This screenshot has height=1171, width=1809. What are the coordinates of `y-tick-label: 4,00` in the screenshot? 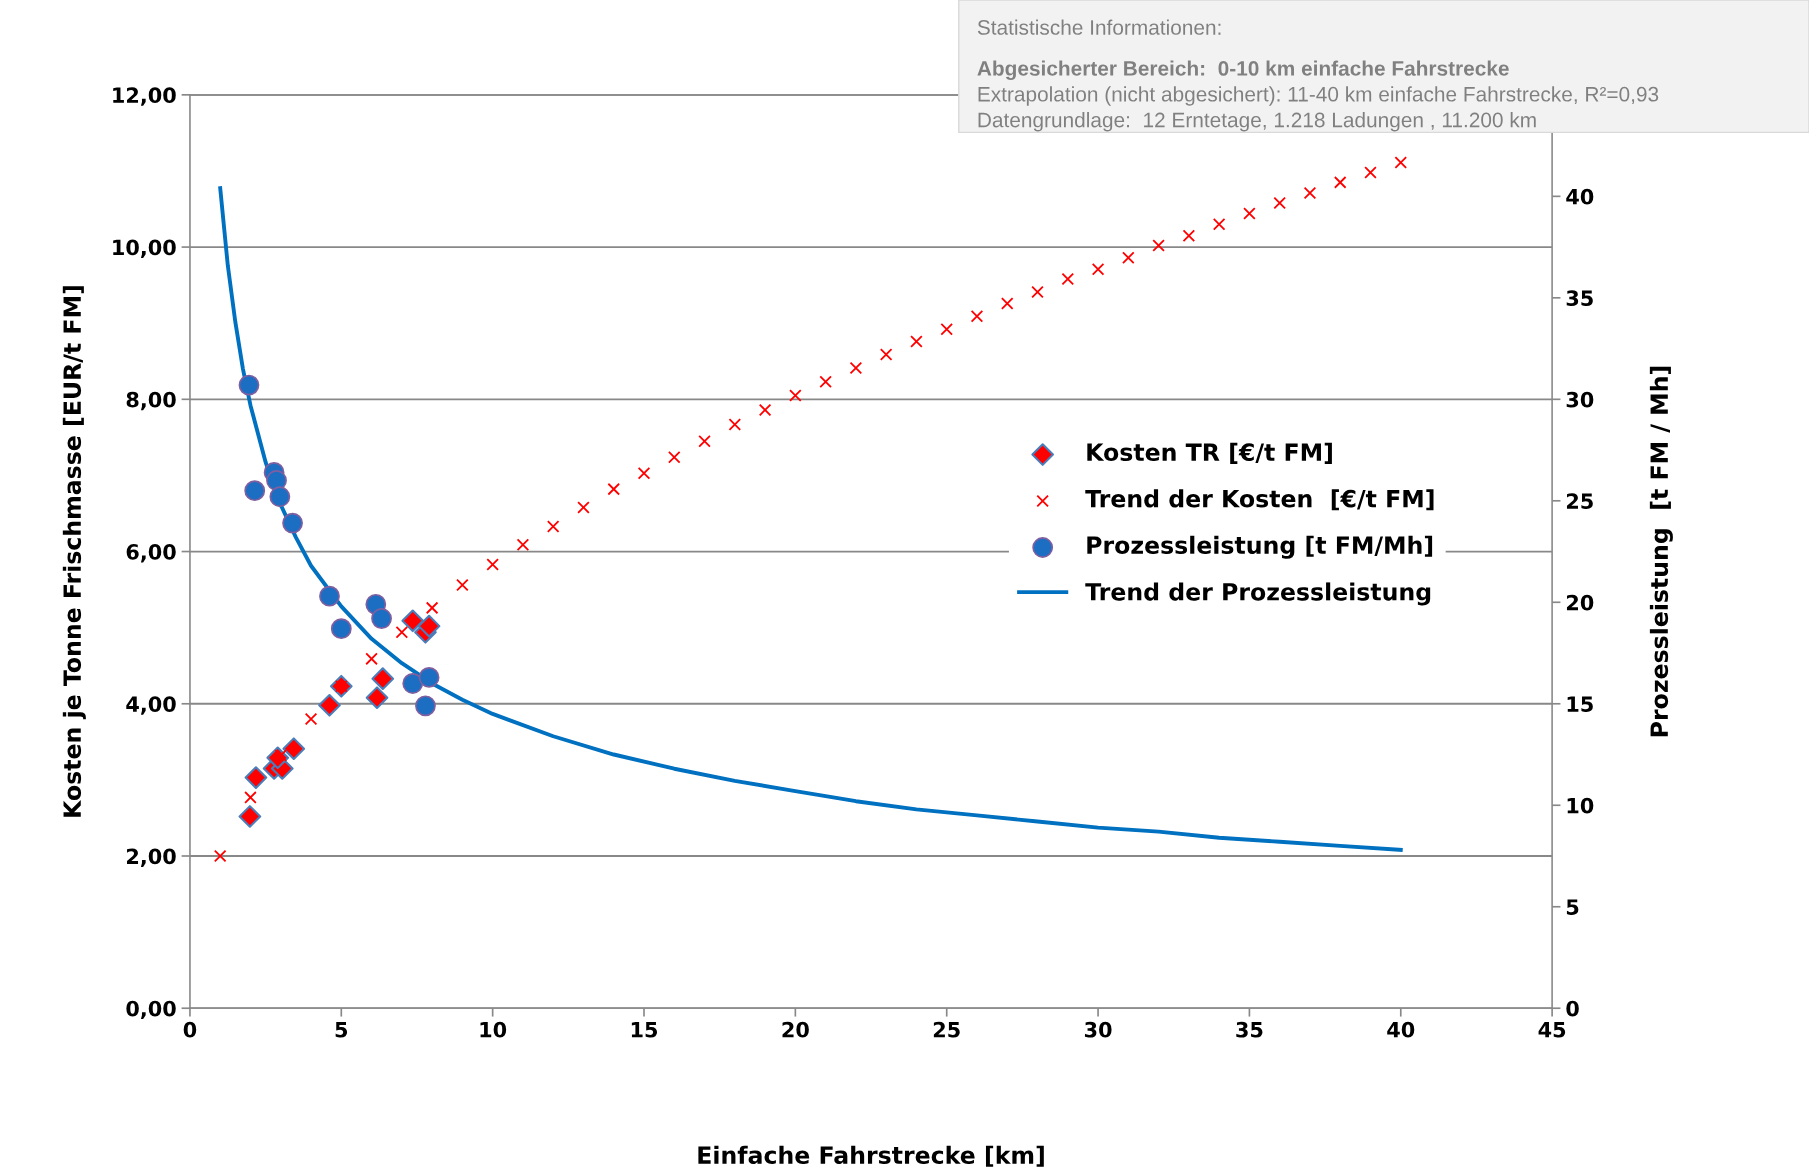 It's located at (151, 705).